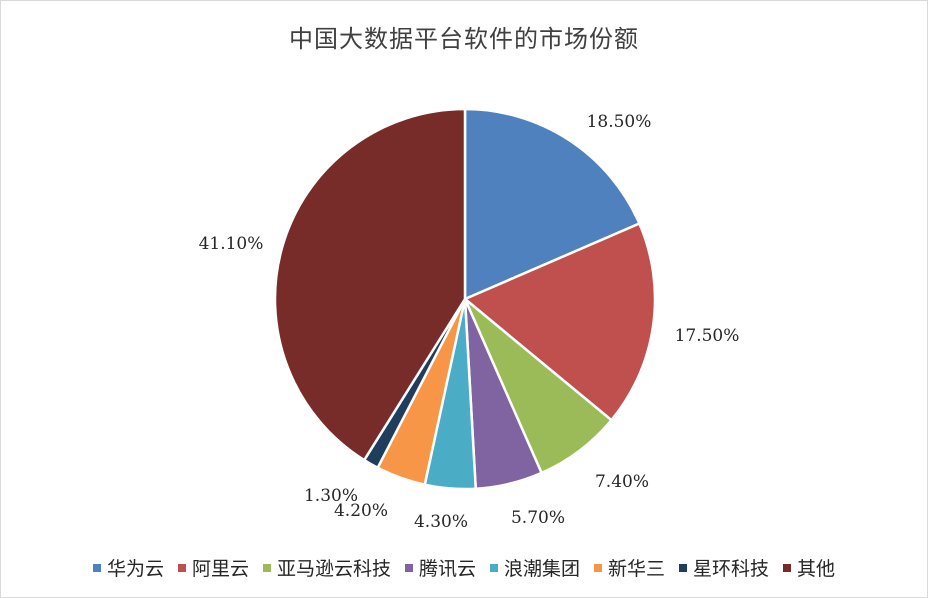  I want to click on legend-label: 腾讯云, so click(447, 569).